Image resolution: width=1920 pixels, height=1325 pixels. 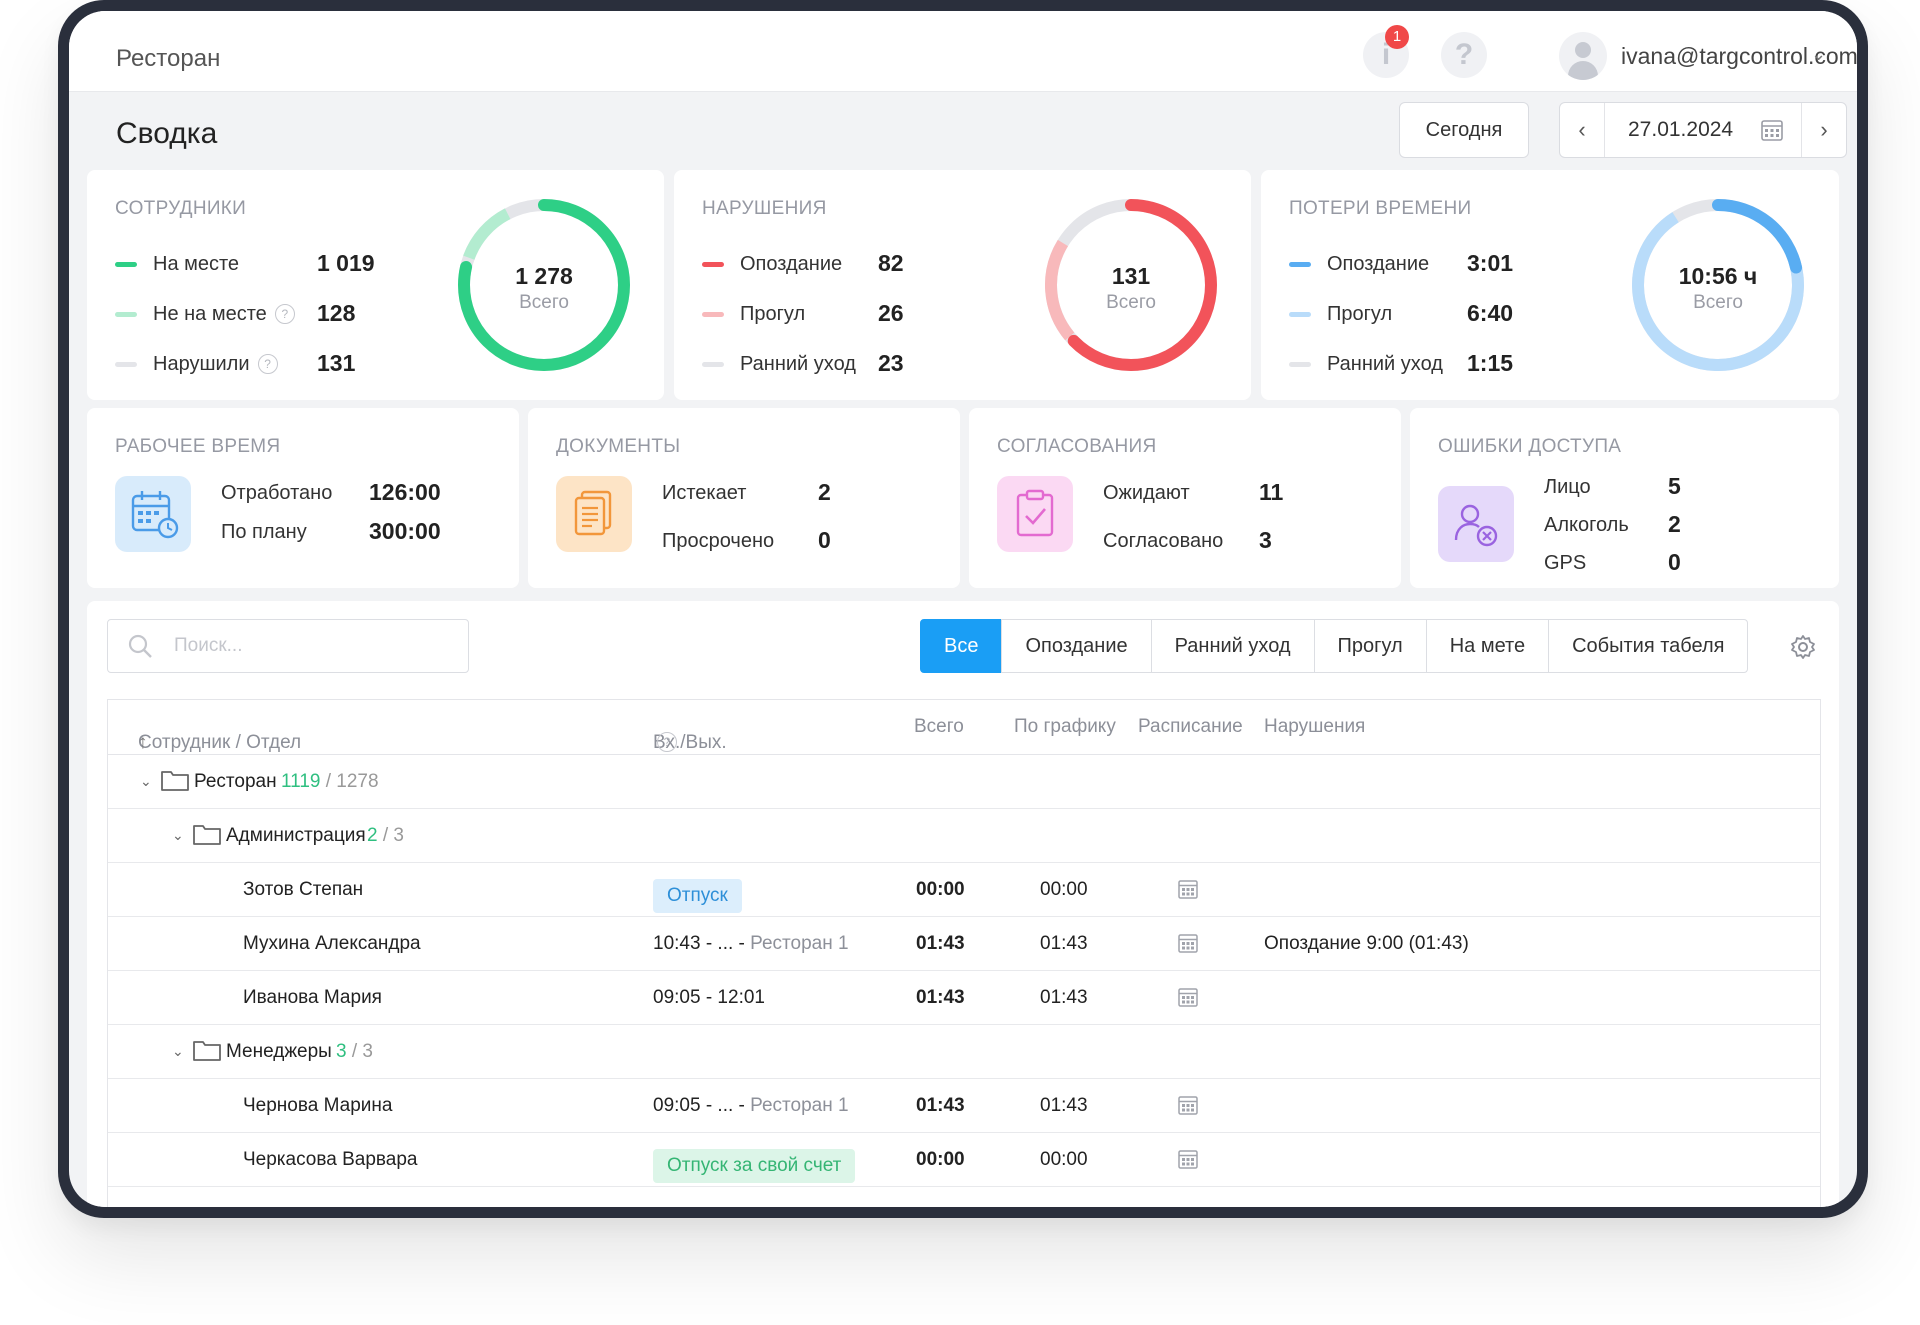 I want to click on time-loss-title: ПОТЕРИ ВРЕМЕНИ, so click(x=1380, y=208).